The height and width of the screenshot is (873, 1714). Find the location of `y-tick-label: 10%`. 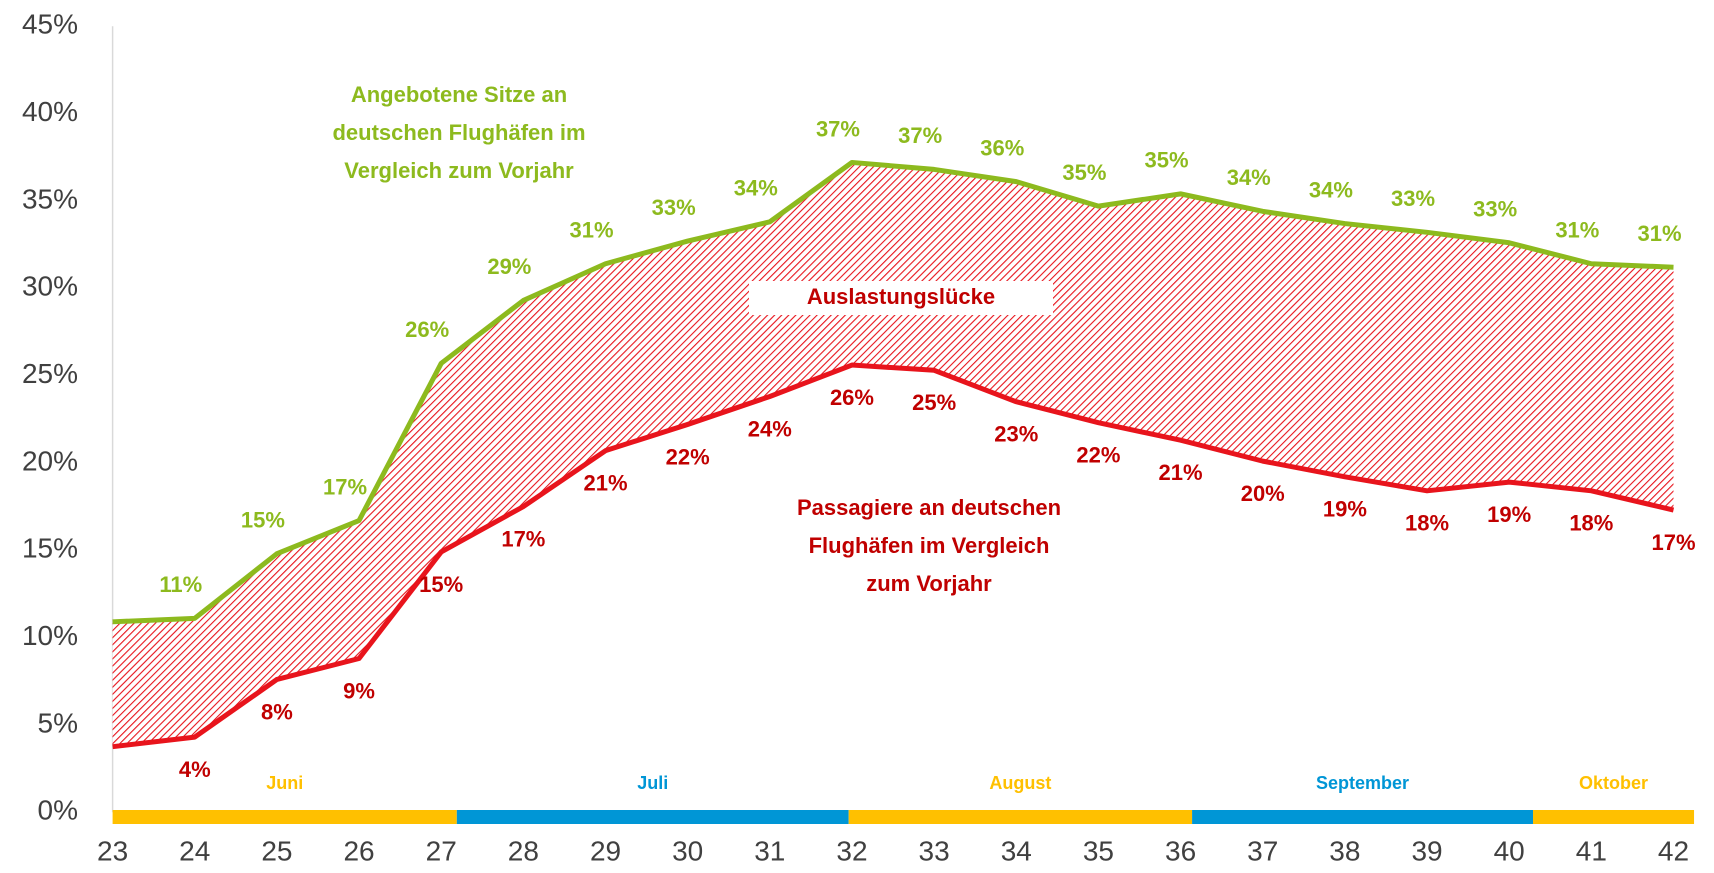

y-tick-label: 10% is located at coordinates (50, 635).